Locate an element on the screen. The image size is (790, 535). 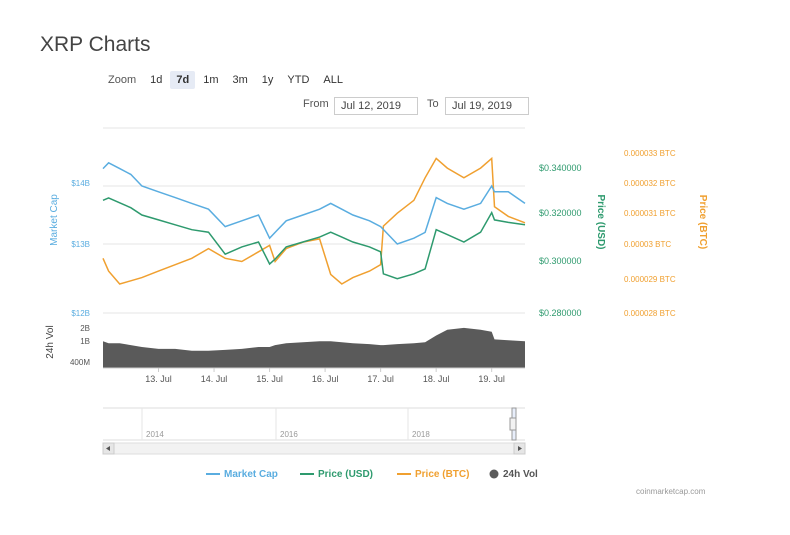
legend-item-price-btc: Price (BTC) is located at coordinates (433, 474).